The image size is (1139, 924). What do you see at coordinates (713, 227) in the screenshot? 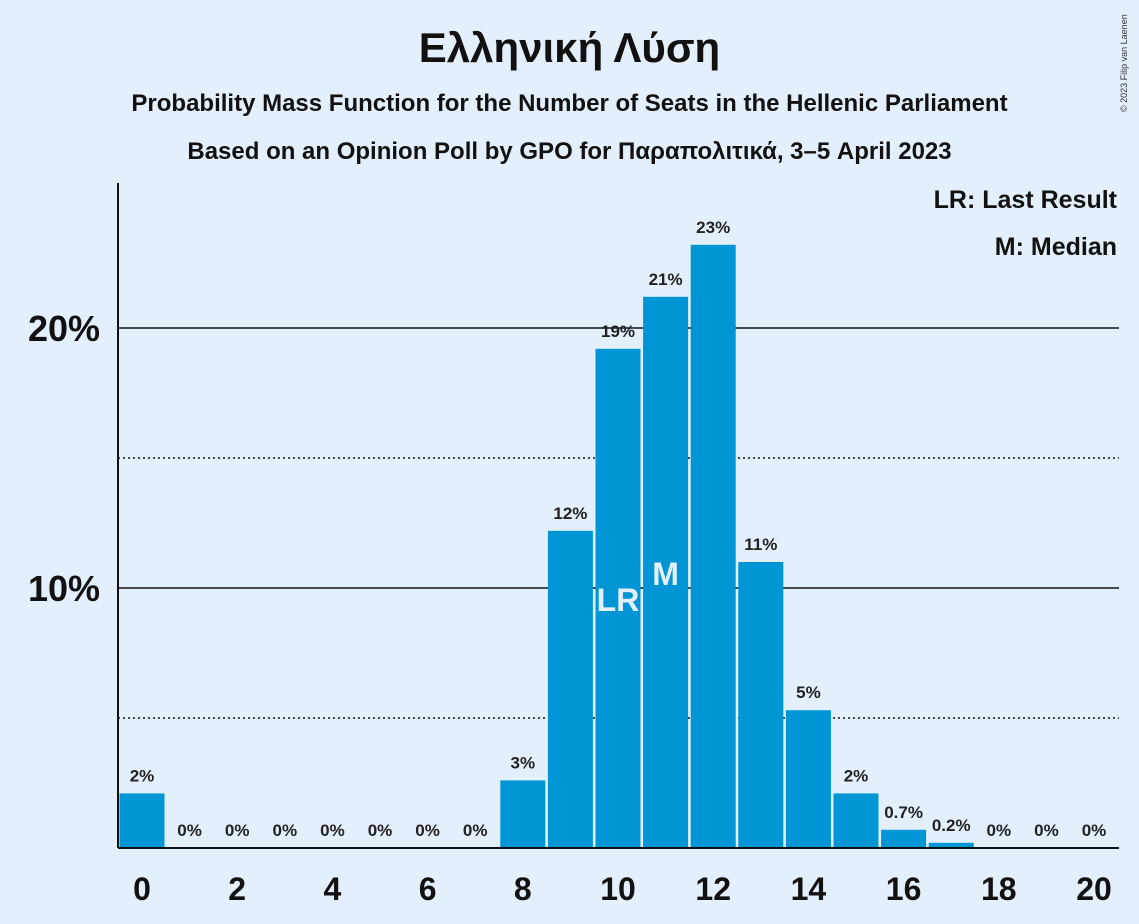
I see `bar-label-12: 23%` at bounding box center [713, 227].